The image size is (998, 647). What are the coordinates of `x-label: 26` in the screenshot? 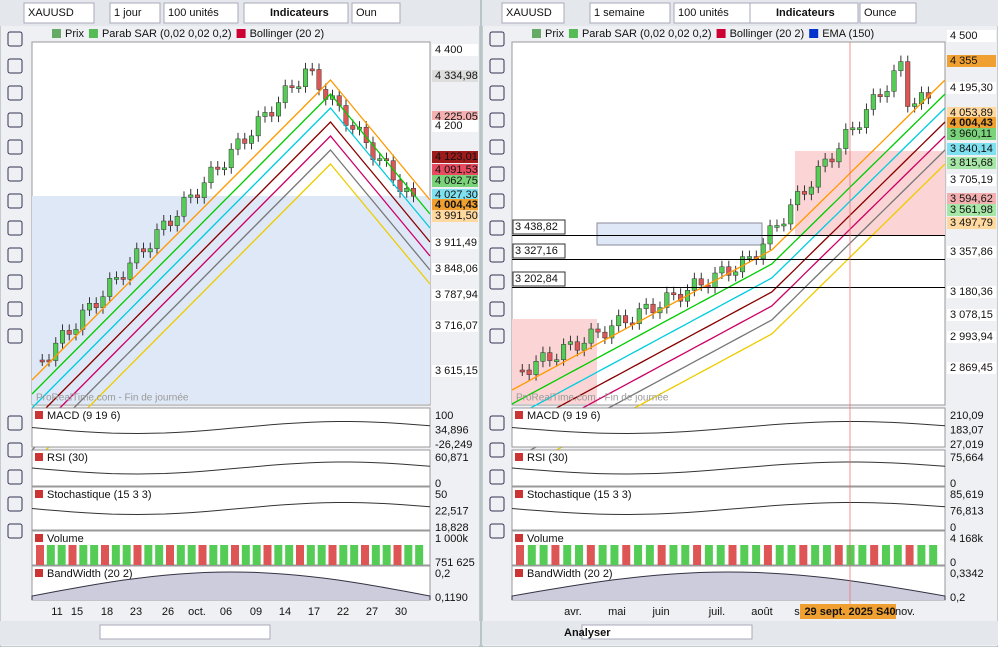 It's located at (168, 612).